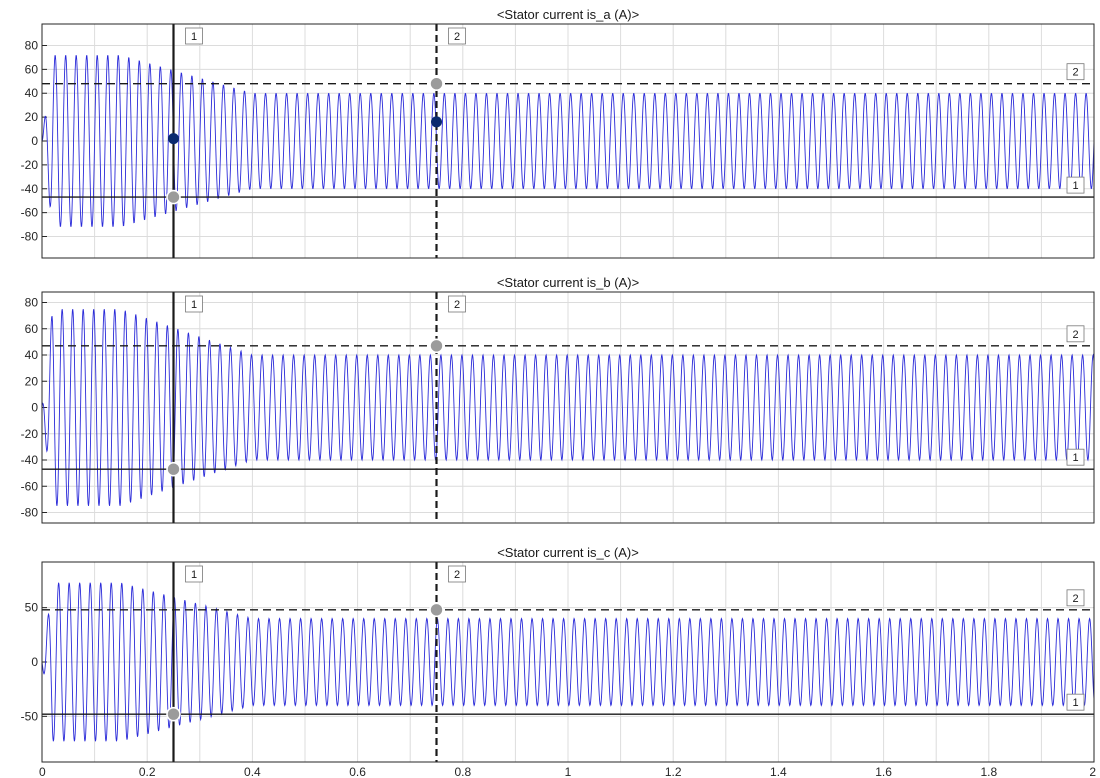 Image resolution: width=1100 pixels, height=778 pixels. I want to click on y-tick-label: 50, so click(32, 608).